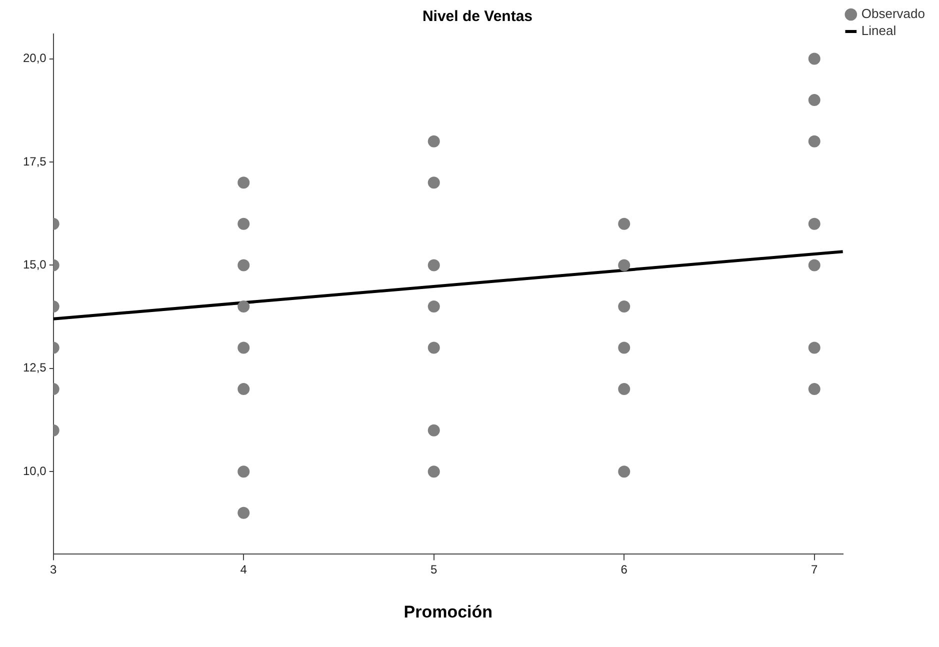  I want to click on legend-label: Observado, so click(893, 14).